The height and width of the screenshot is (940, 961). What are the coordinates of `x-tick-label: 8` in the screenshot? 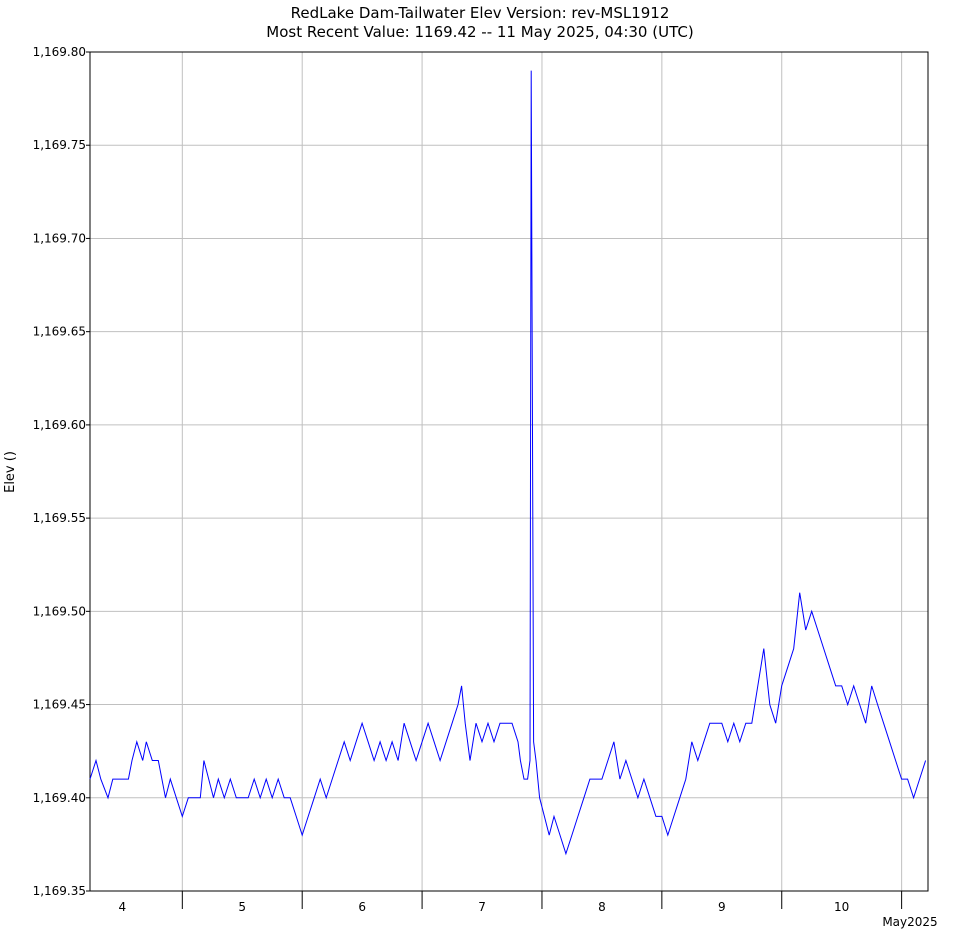 It's located at (602, 907).